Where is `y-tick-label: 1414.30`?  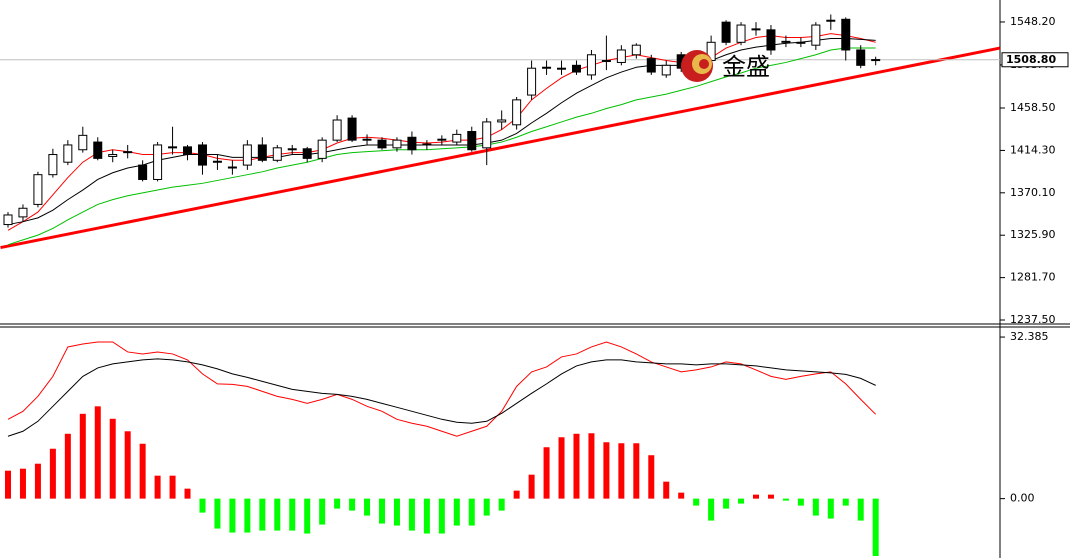
y-tick-label: 1414.30 is located at coordinates (1033, 149).